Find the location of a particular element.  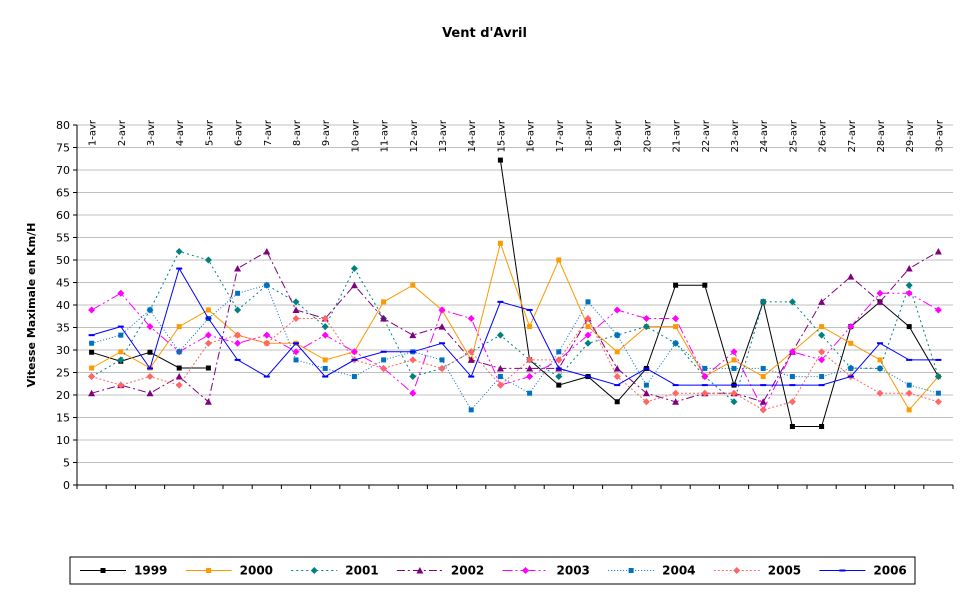

x-tick-label: 3-avr is located at coordinates (151, 132).